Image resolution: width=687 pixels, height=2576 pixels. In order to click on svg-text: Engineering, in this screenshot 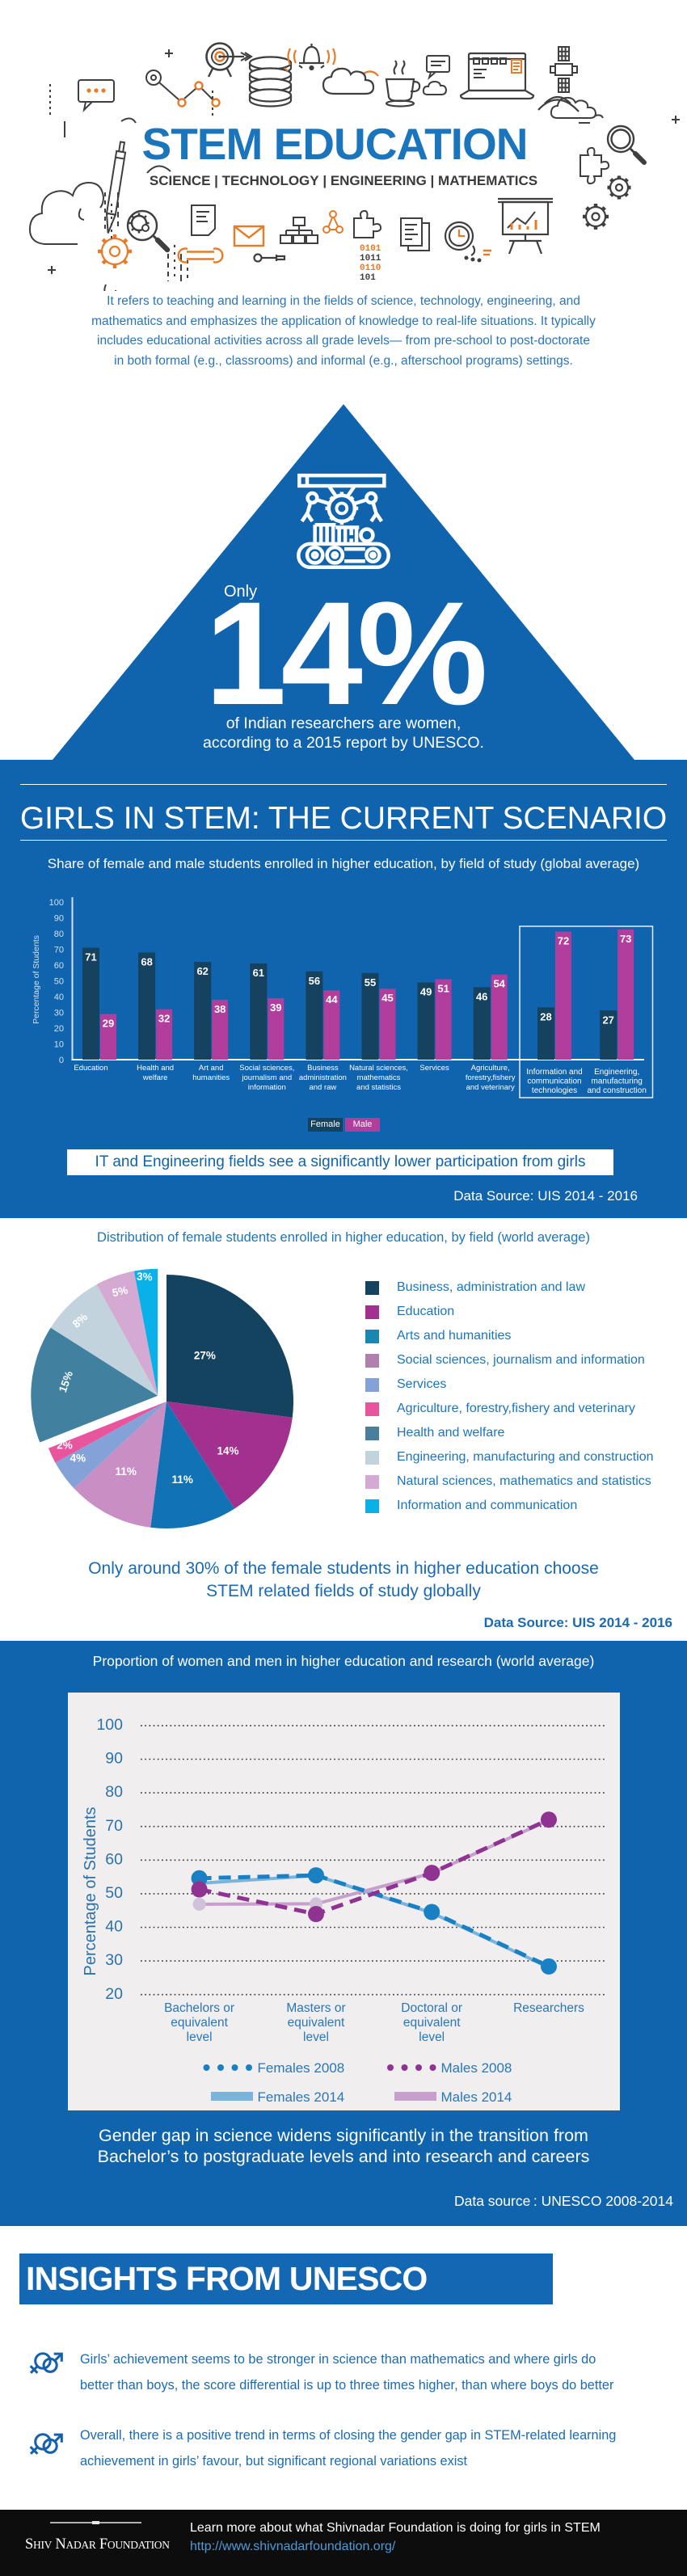, I will do `click(616, 1072)`.